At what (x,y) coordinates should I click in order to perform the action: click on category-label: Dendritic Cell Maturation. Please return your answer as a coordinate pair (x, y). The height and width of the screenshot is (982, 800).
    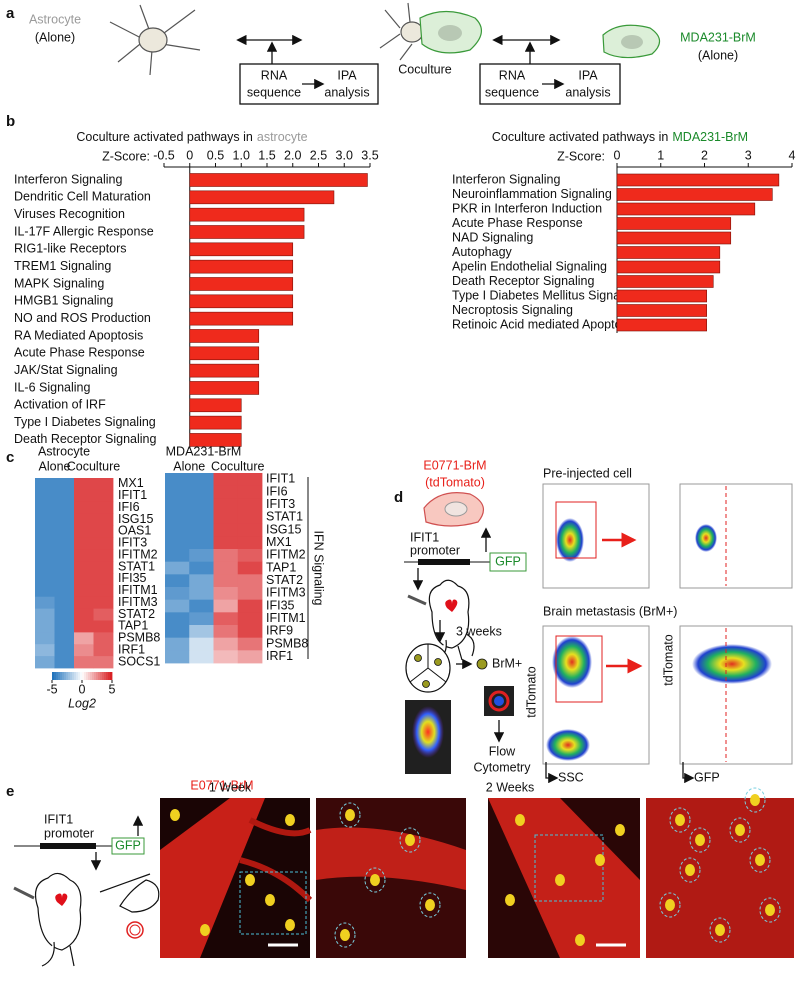
    Looking at the image, I should click on (82, 197).